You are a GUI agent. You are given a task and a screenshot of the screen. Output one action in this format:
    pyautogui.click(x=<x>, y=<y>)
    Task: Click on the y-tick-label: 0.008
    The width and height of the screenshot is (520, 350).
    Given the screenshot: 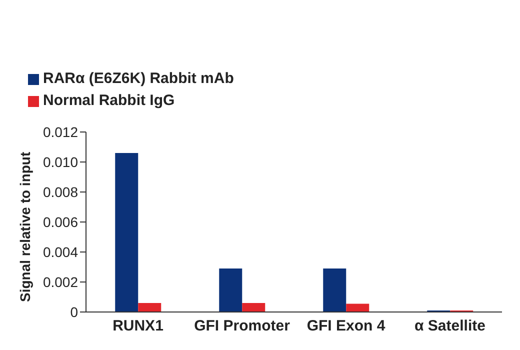 What is the action you would take?
    pyautogui.click(x=60, y=192)
    